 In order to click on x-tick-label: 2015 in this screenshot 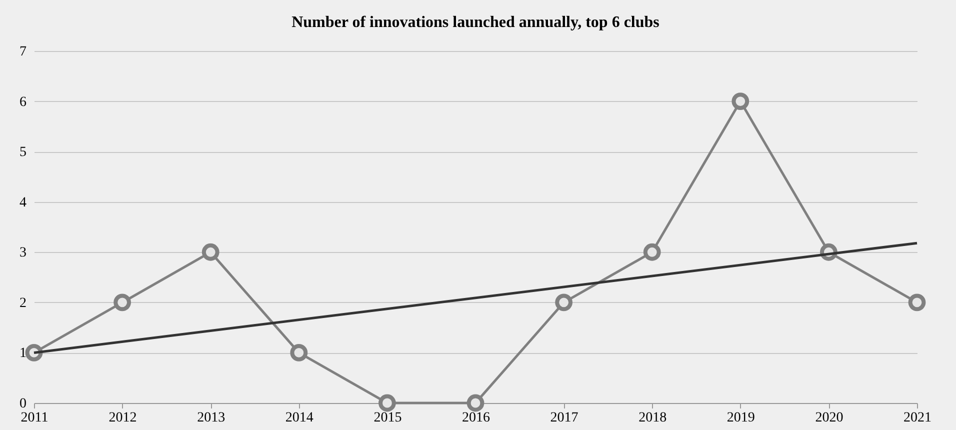, I will do `click(388, 418)`.